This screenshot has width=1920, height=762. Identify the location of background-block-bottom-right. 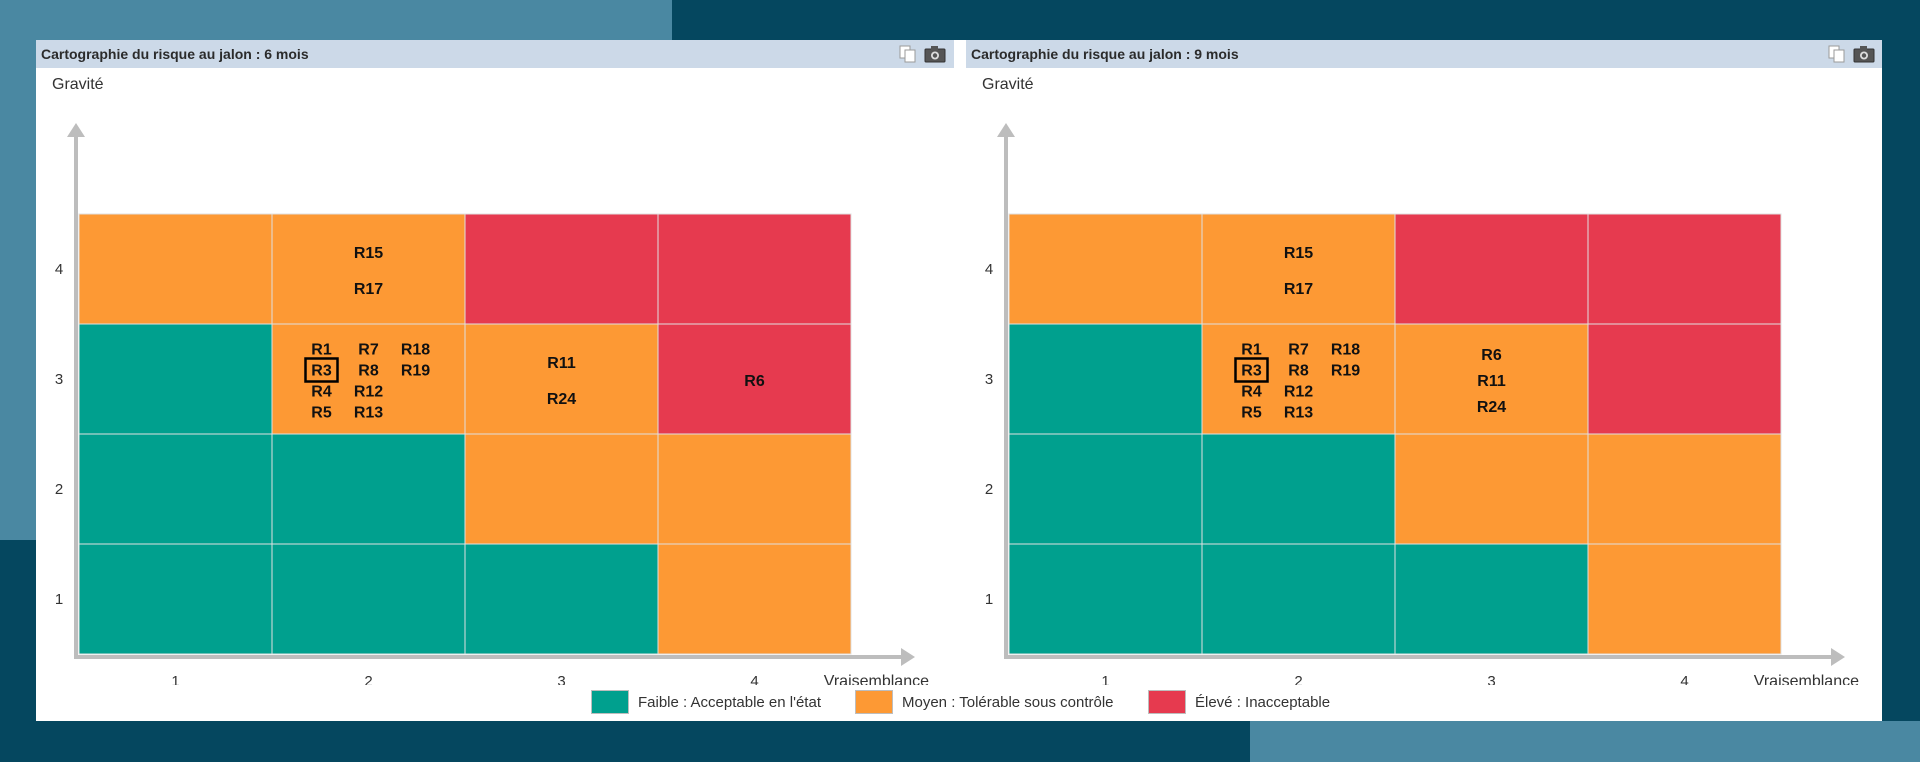
(1585, 741).